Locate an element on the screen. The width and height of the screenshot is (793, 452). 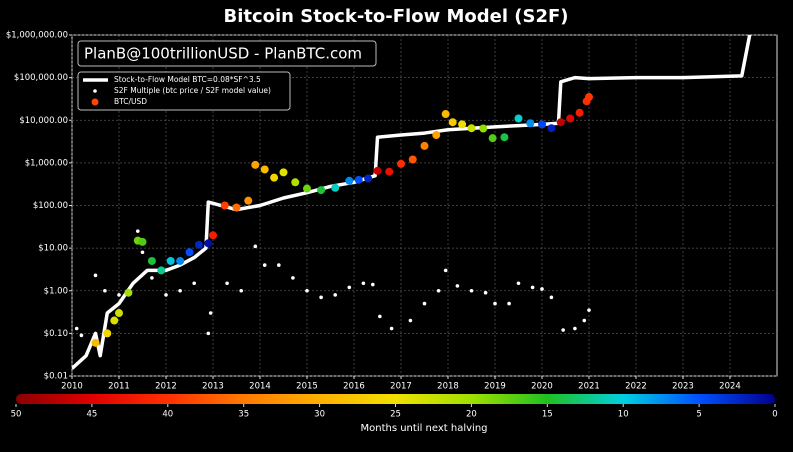
y-tick-label: $1,000,000.00 is located at coordinates (37, 36).